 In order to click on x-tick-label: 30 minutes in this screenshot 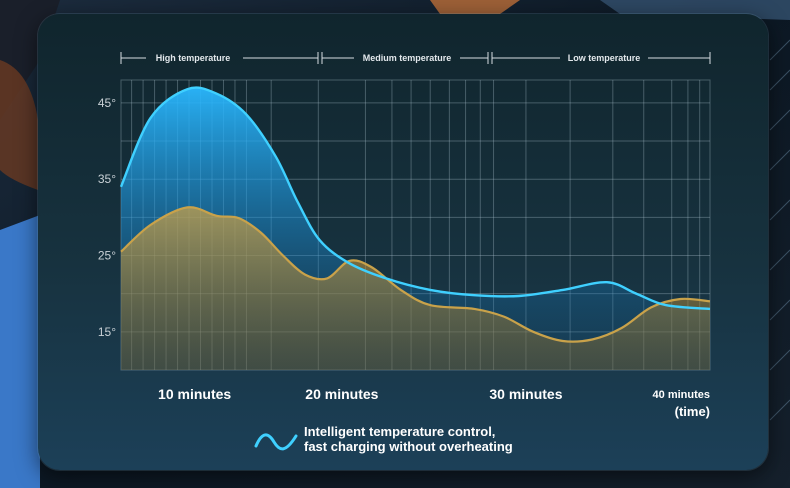, I will do `click(525, 394)`.